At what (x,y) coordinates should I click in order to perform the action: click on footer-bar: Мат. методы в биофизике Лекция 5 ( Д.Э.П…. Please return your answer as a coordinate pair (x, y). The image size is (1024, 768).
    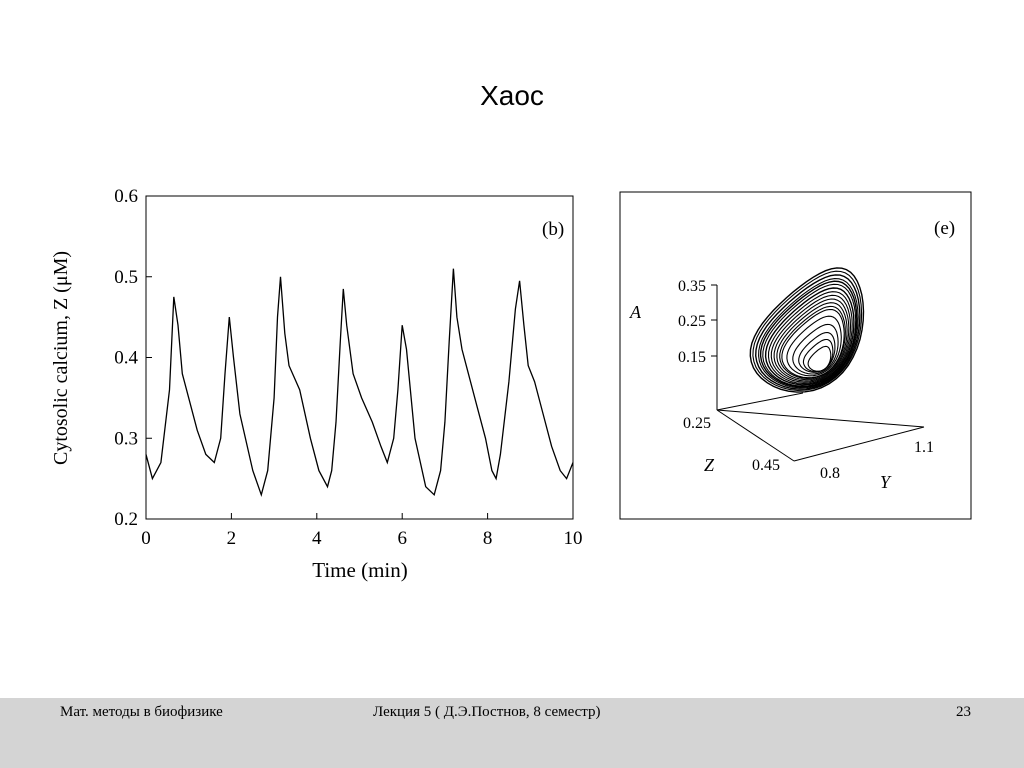
    Looking at the image, I should click on (512, 733).